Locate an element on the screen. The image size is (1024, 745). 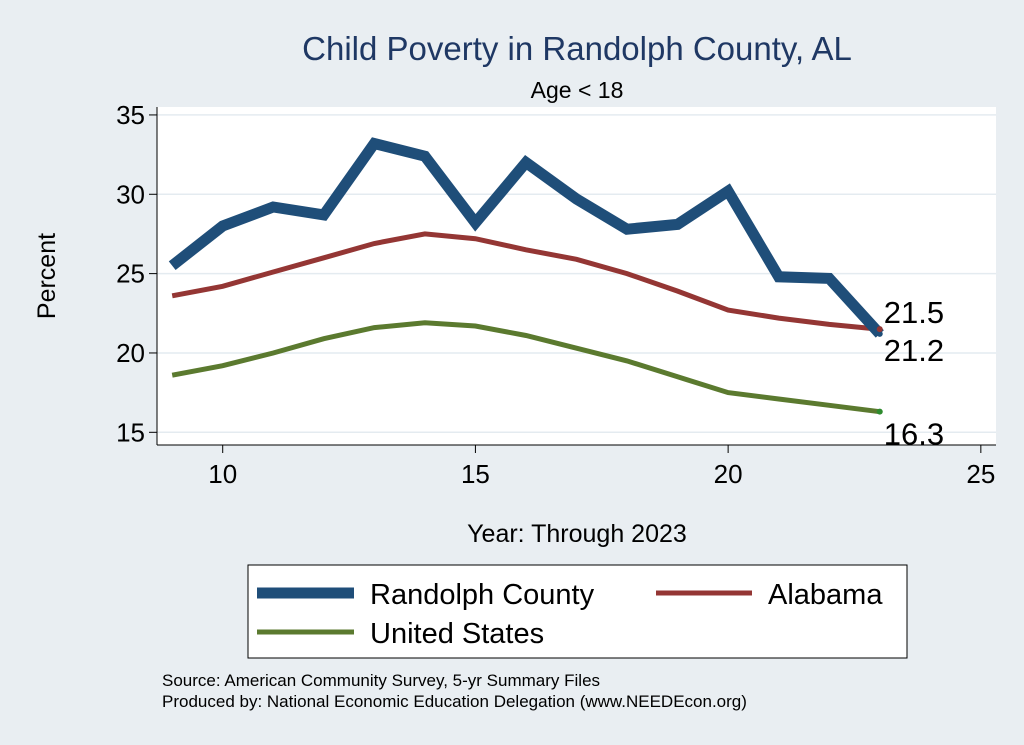
y-tick-label: 35 is located at coordinates (130, 115).